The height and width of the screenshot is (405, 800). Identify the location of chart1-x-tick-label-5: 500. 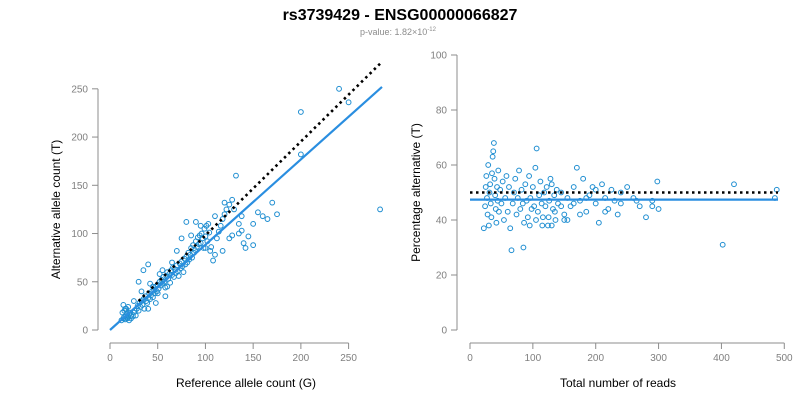
(784, 358).